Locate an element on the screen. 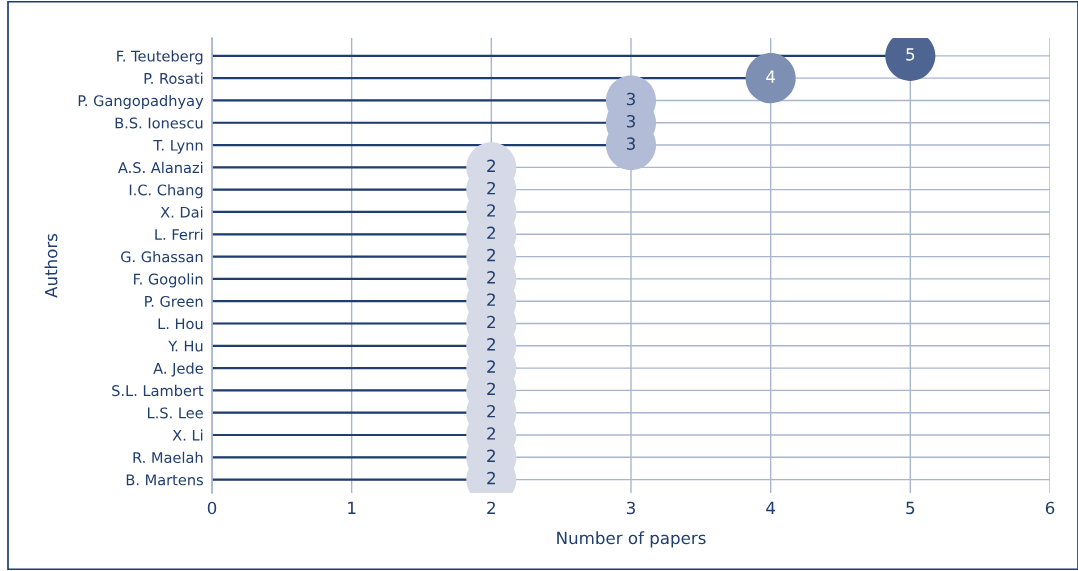 This screenshot has height=571, width=1078. x-tick-label: 0 is located at coordinates (212, 508).